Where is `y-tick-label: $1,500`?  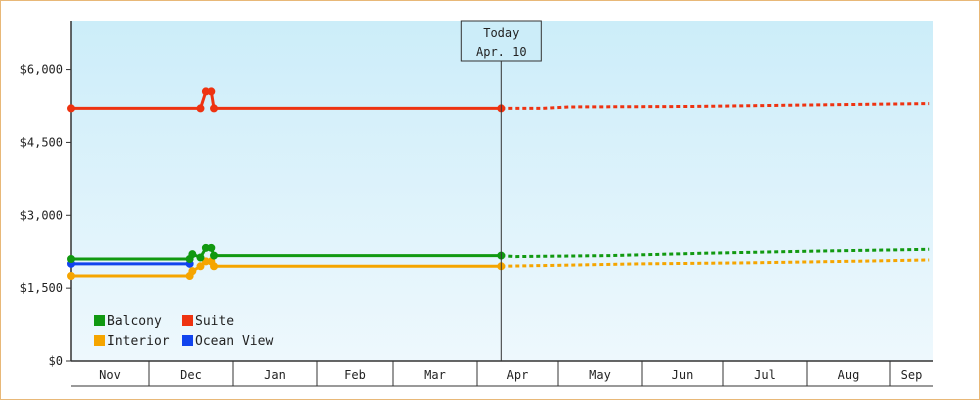 y-tick-label: $1,500 is located at coordinates (41, 288).